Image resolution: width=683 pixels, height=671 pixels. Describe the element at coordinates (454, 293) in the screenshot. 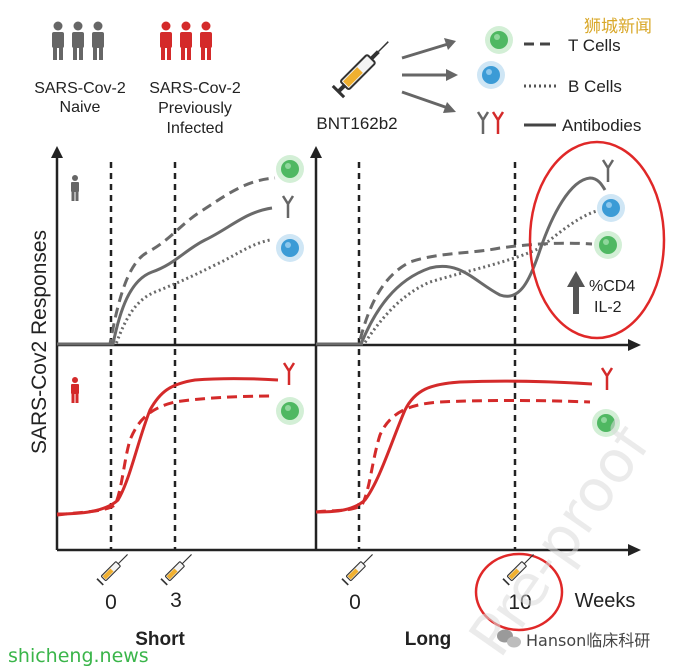

I see `naive-long-t-cells` at that location.